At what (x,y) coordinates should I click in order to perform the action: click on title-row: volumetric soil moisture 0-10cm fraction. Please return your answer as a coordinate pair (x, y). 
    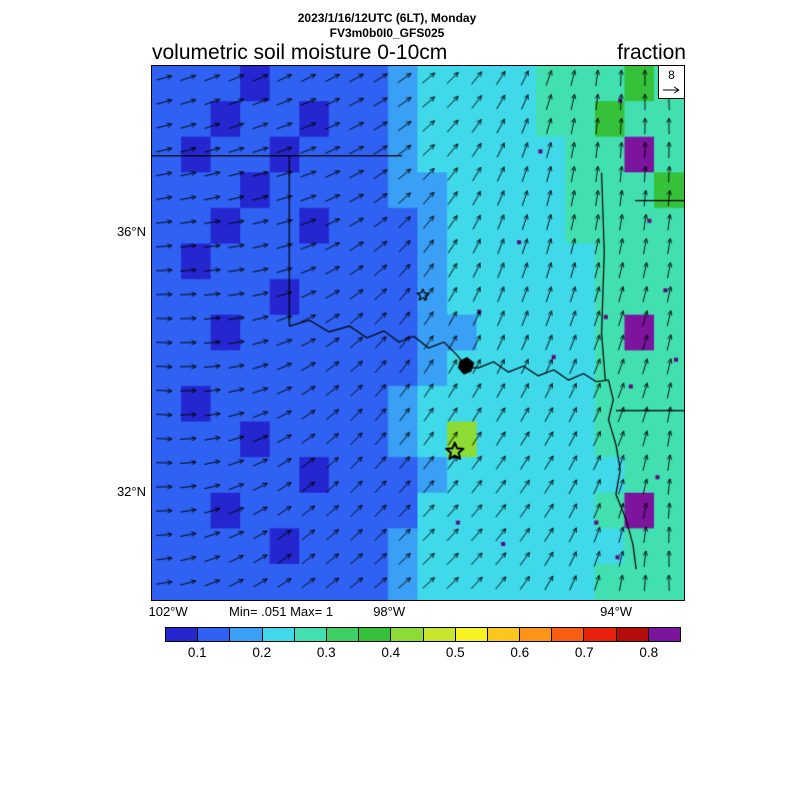
    Looking at the image, I should click on (419, 53).